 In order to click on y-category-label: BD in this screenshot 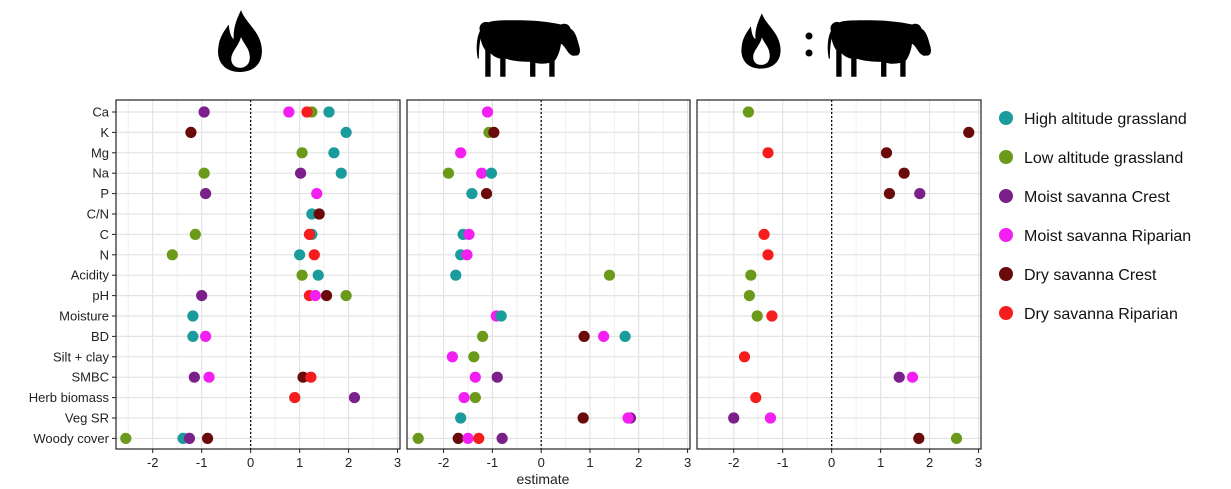, I will do `click(100, 336)`.